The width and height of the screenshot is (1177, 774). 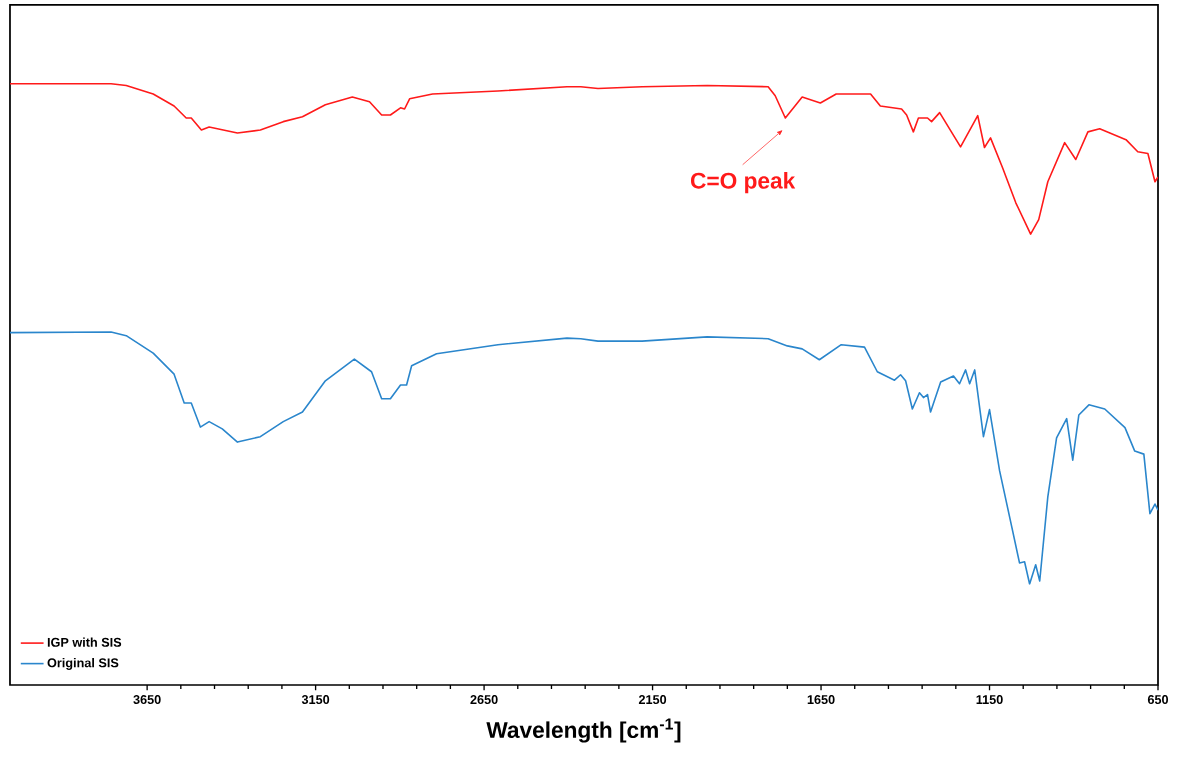 What do you see at coordinates (1158, 700) in the screenshot?
I see `x-tick-label: 650` at bounding box center [1158, 700].